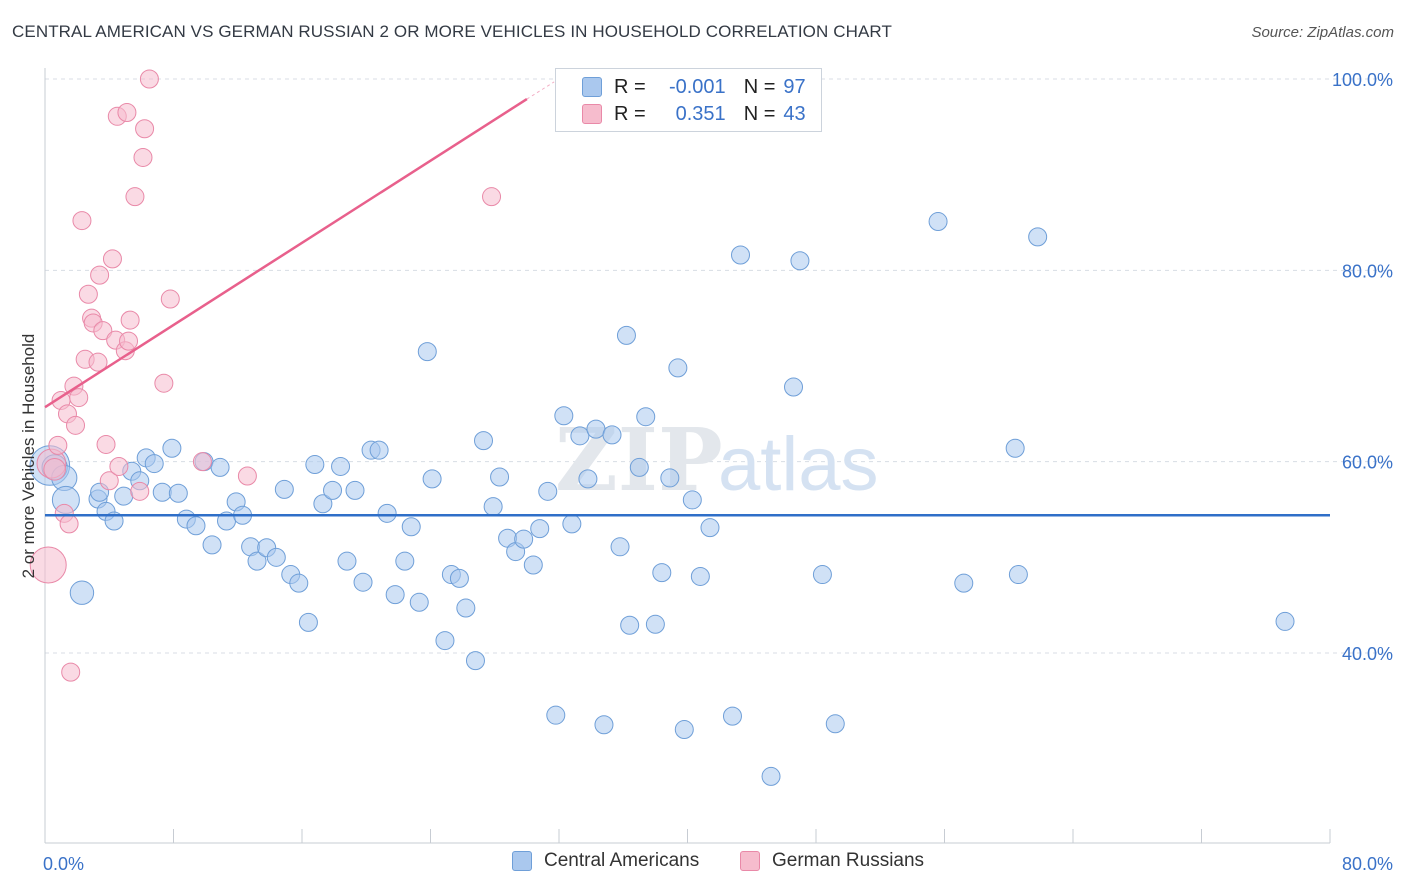 This screenshot has height=892, width=1406. I want to click on series-legend: Central Americans German Russians, so click(703, 864).